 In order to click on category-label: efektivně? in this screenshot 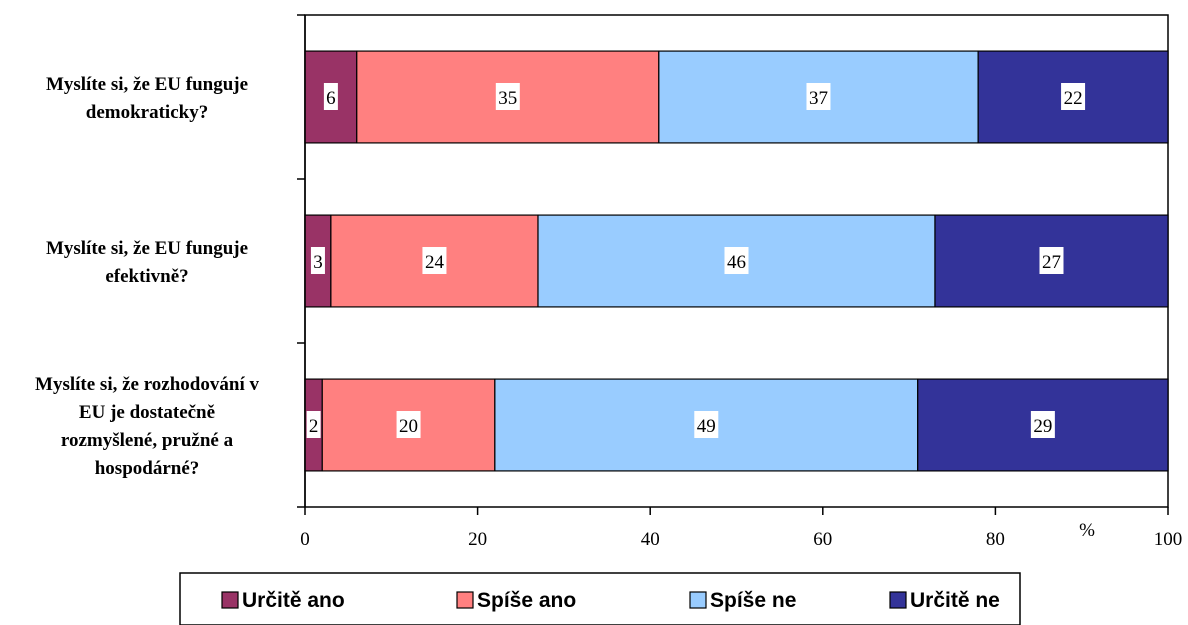, I will do `click(146, 276)`.